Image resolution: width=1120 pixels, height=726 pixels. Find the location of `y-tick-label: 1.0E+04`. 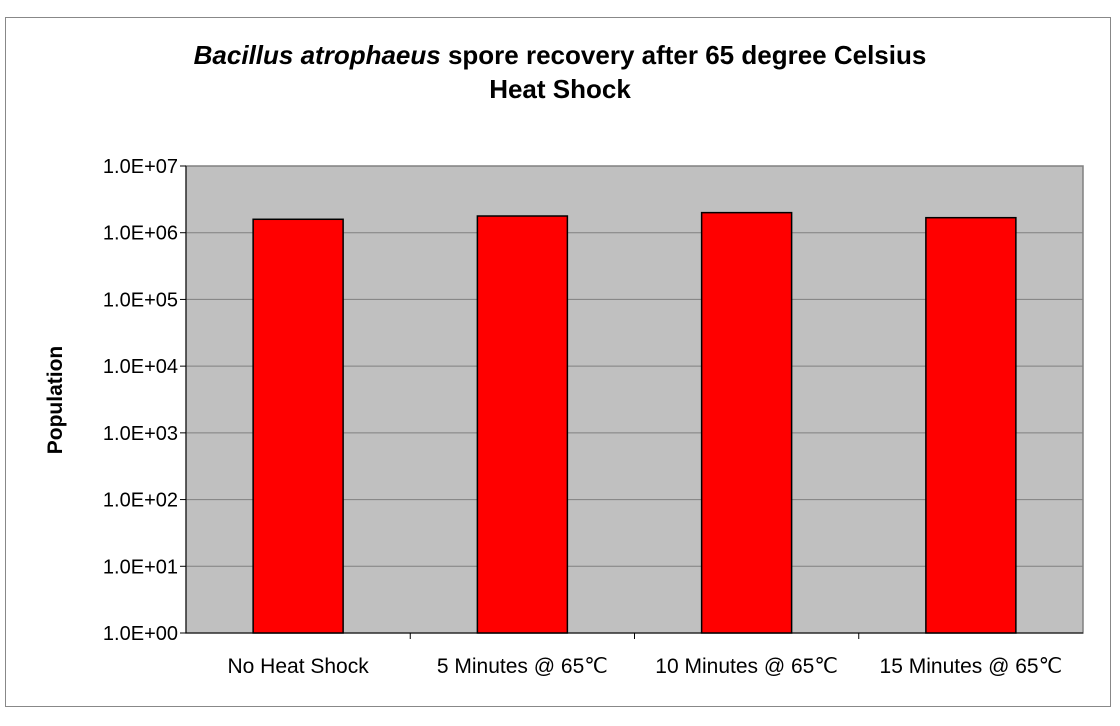

y-tick-label: 1.0E+04 is located at coordinates (140, 367).